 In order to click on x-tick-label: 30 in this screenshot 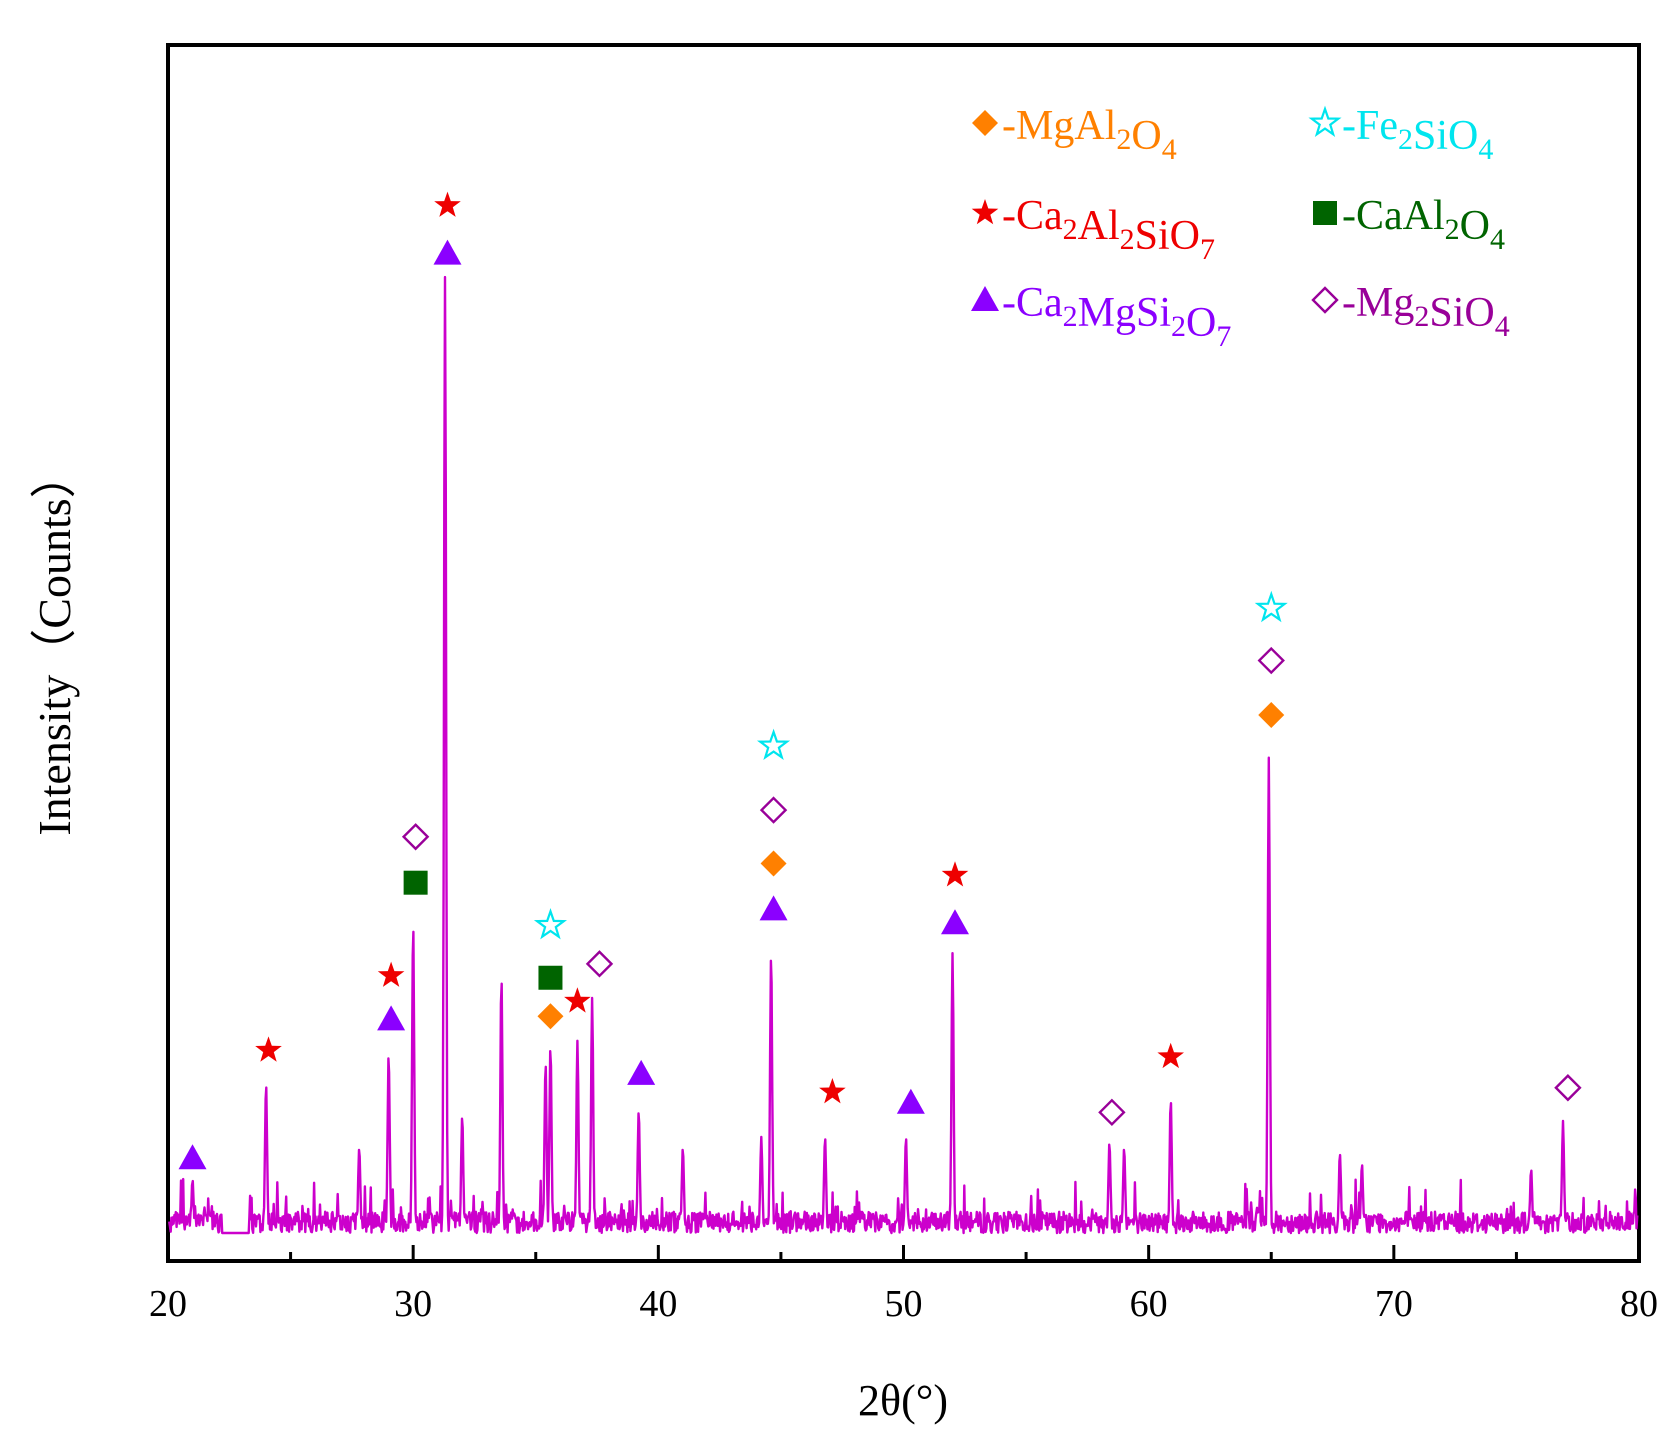, I will do `click(413, 1304)`.